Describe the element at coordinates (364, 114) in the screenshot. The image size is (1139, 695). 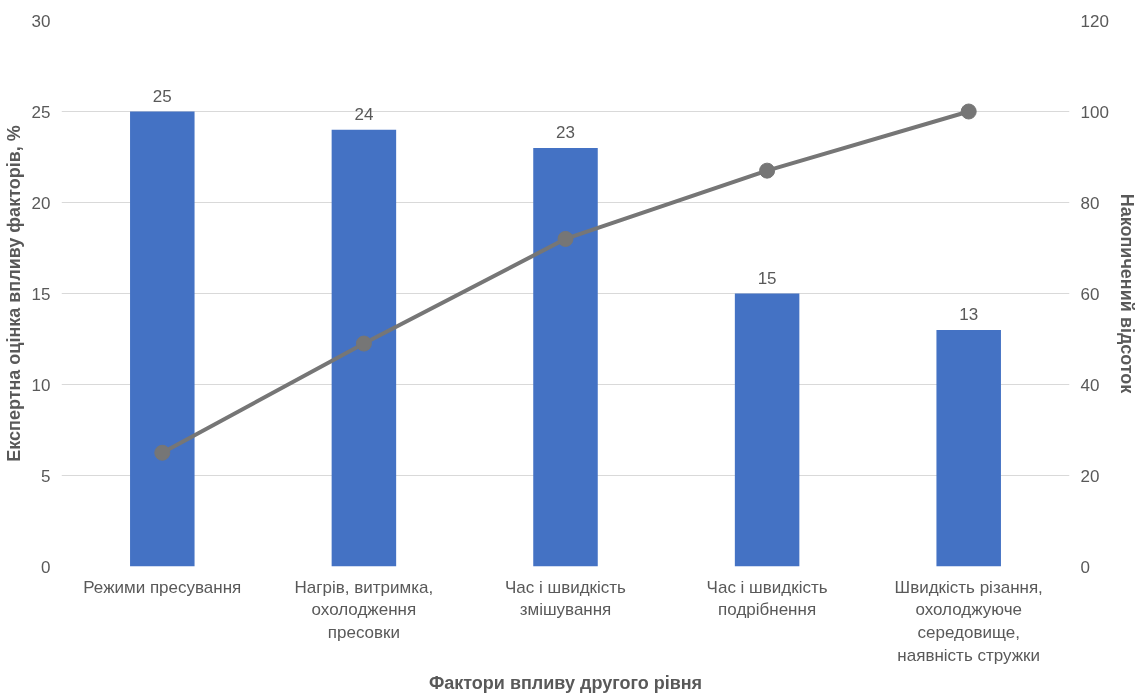
I see `data-label: 24` at that location.